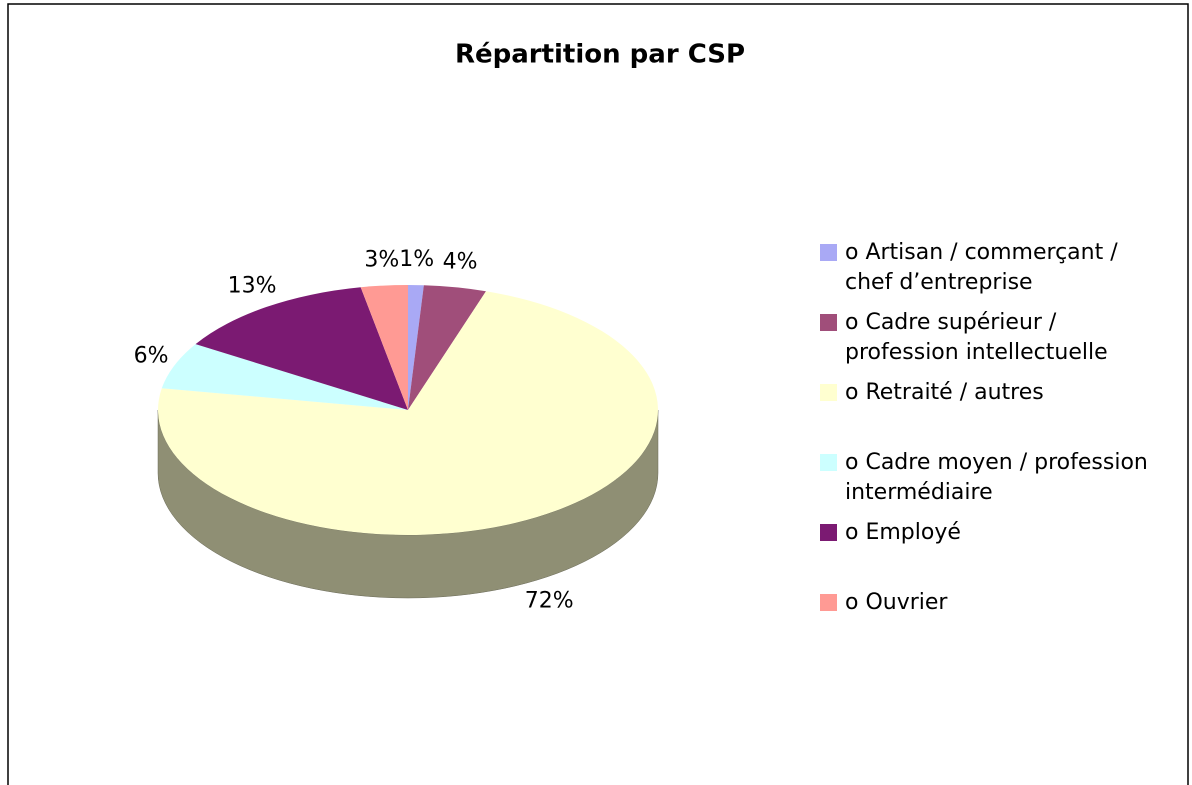 The width and height of the screenshot is (1192, 785). I want to click on legend-entry: o Cadre moyen / profession intermédiaire, so click(995, 478).